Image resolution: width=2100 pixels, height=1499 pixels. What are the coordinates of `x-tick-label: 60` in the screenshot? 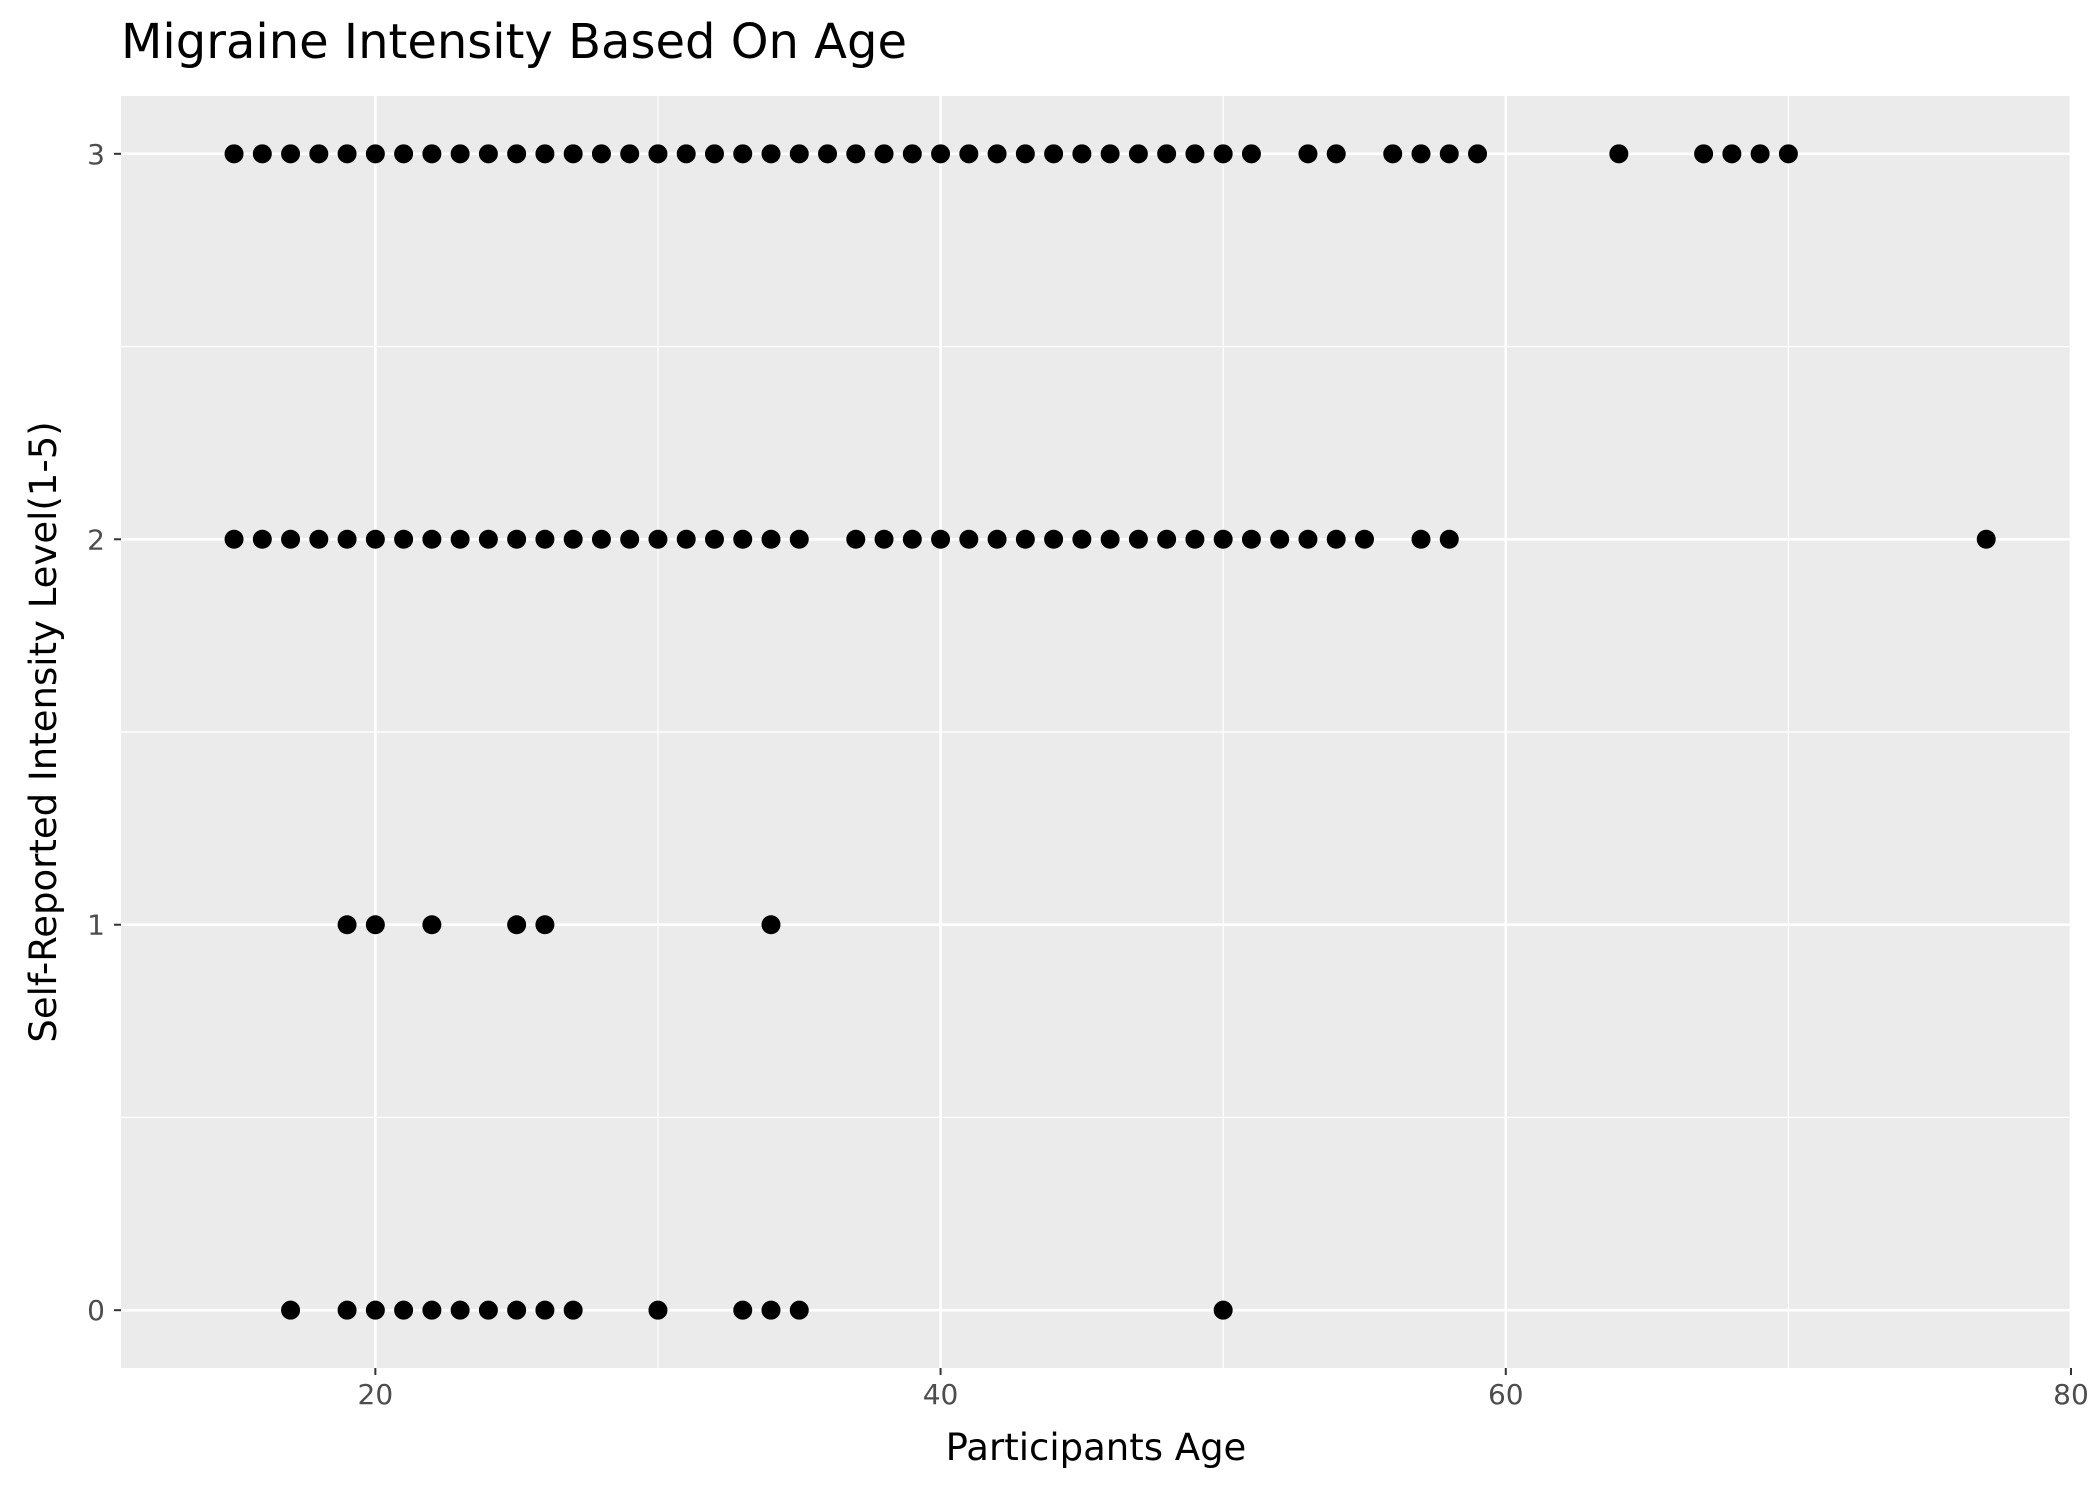 It's located at (1506, 1394).